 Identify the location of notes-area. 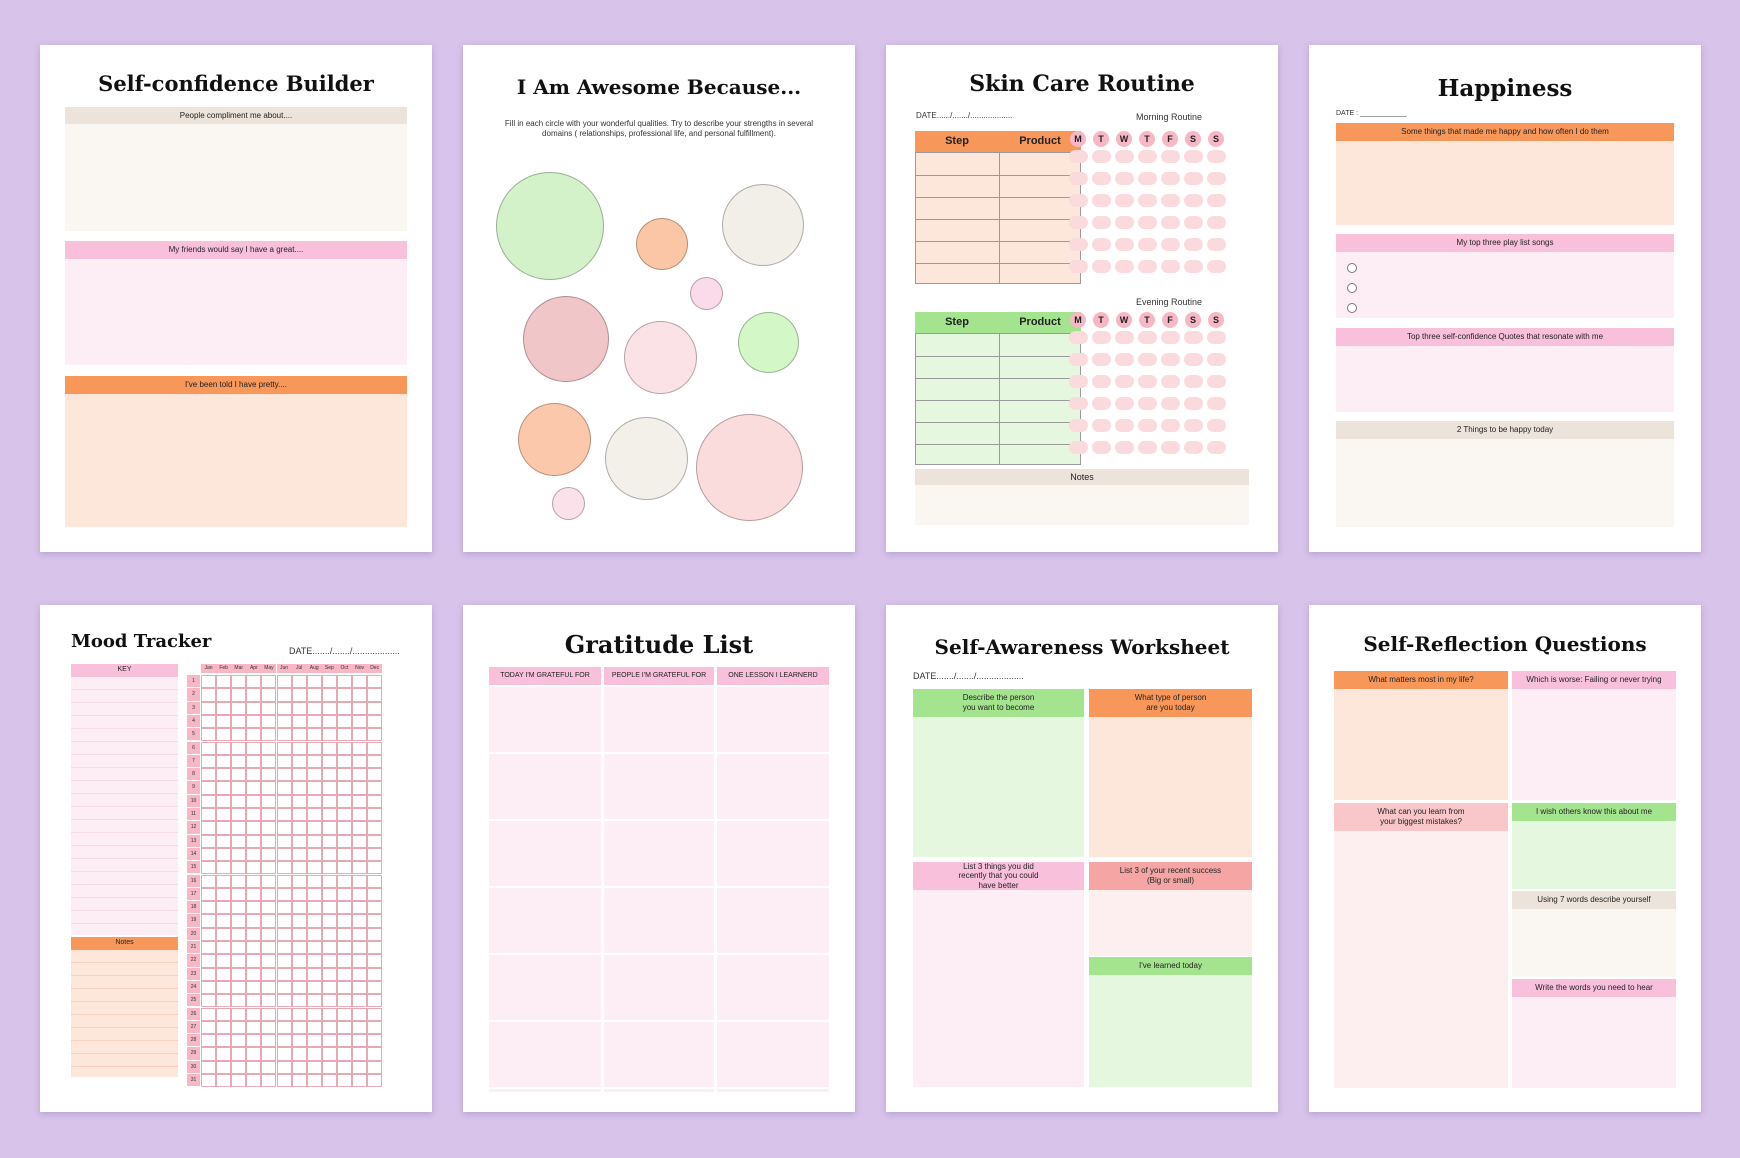
(124, 1013).